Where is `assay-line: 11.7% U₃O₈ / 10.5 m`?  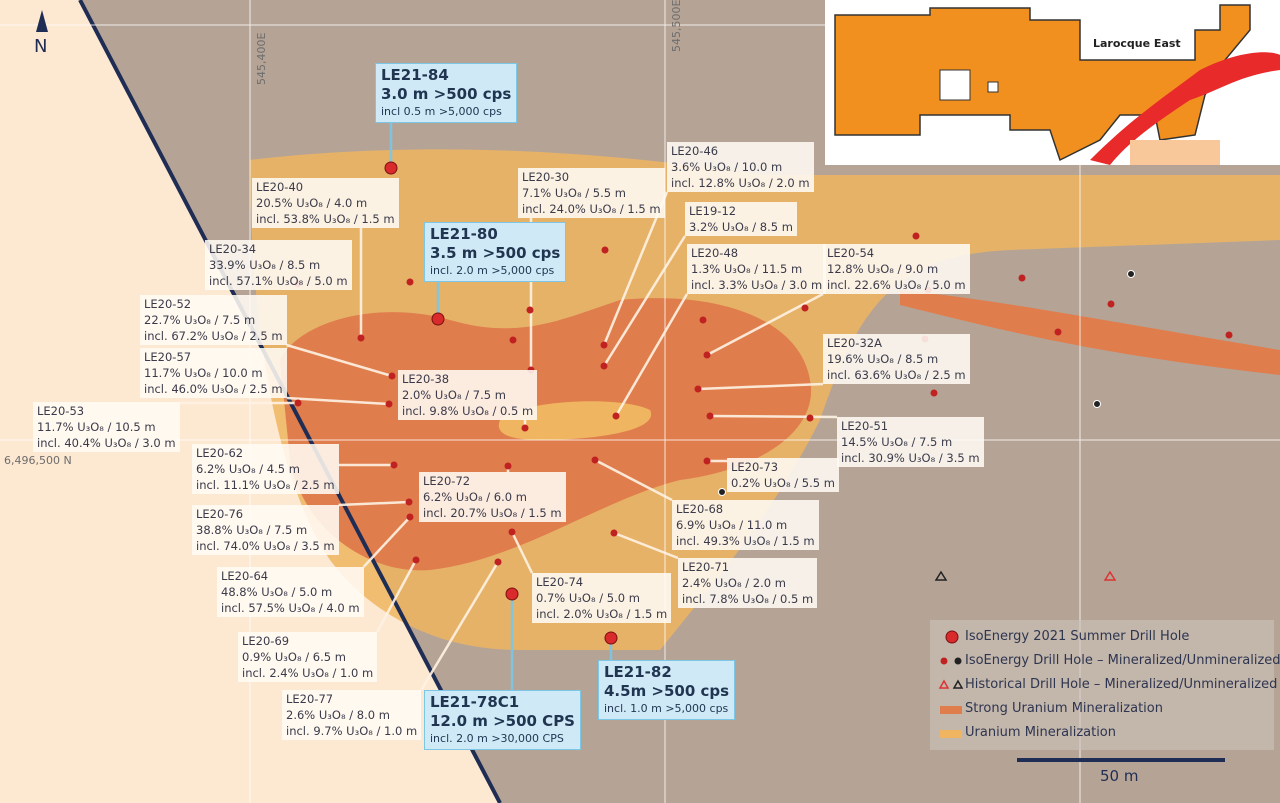
assay-line: 11.7% U₃O₈ / 10.5 m is located at coordinates (96, 427).